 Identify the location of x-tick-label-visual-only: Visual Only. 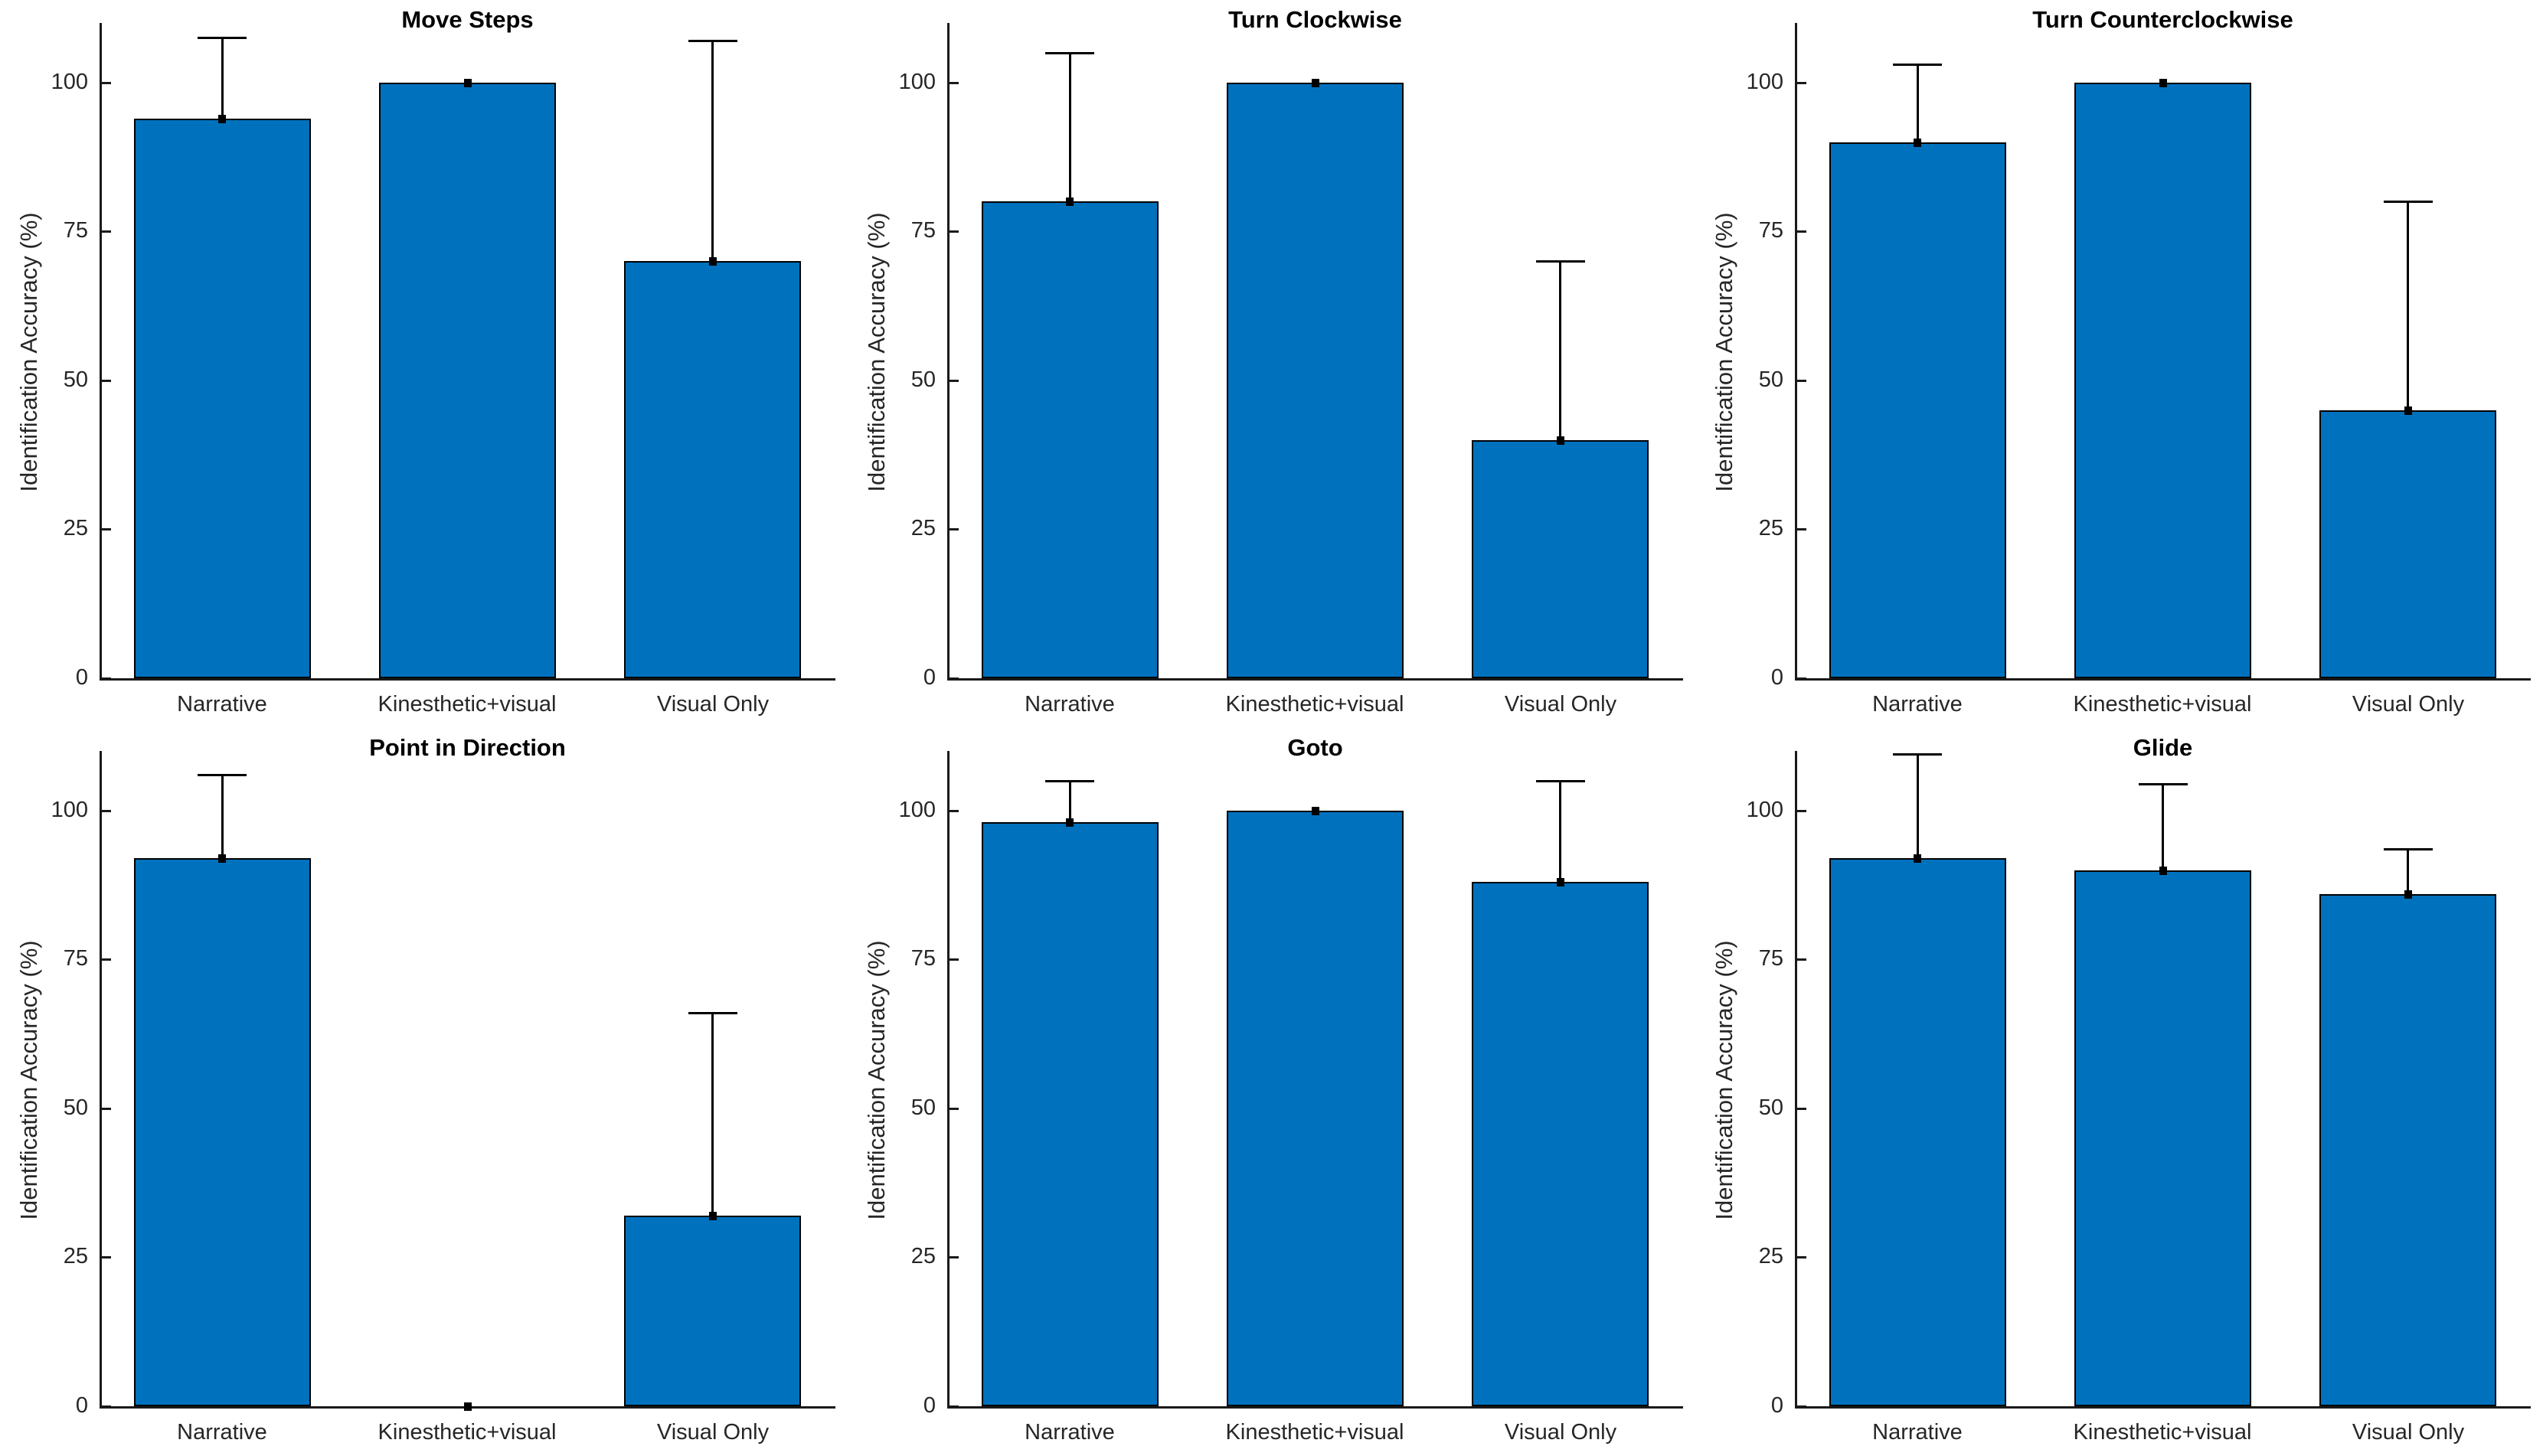
(2408, 1432).